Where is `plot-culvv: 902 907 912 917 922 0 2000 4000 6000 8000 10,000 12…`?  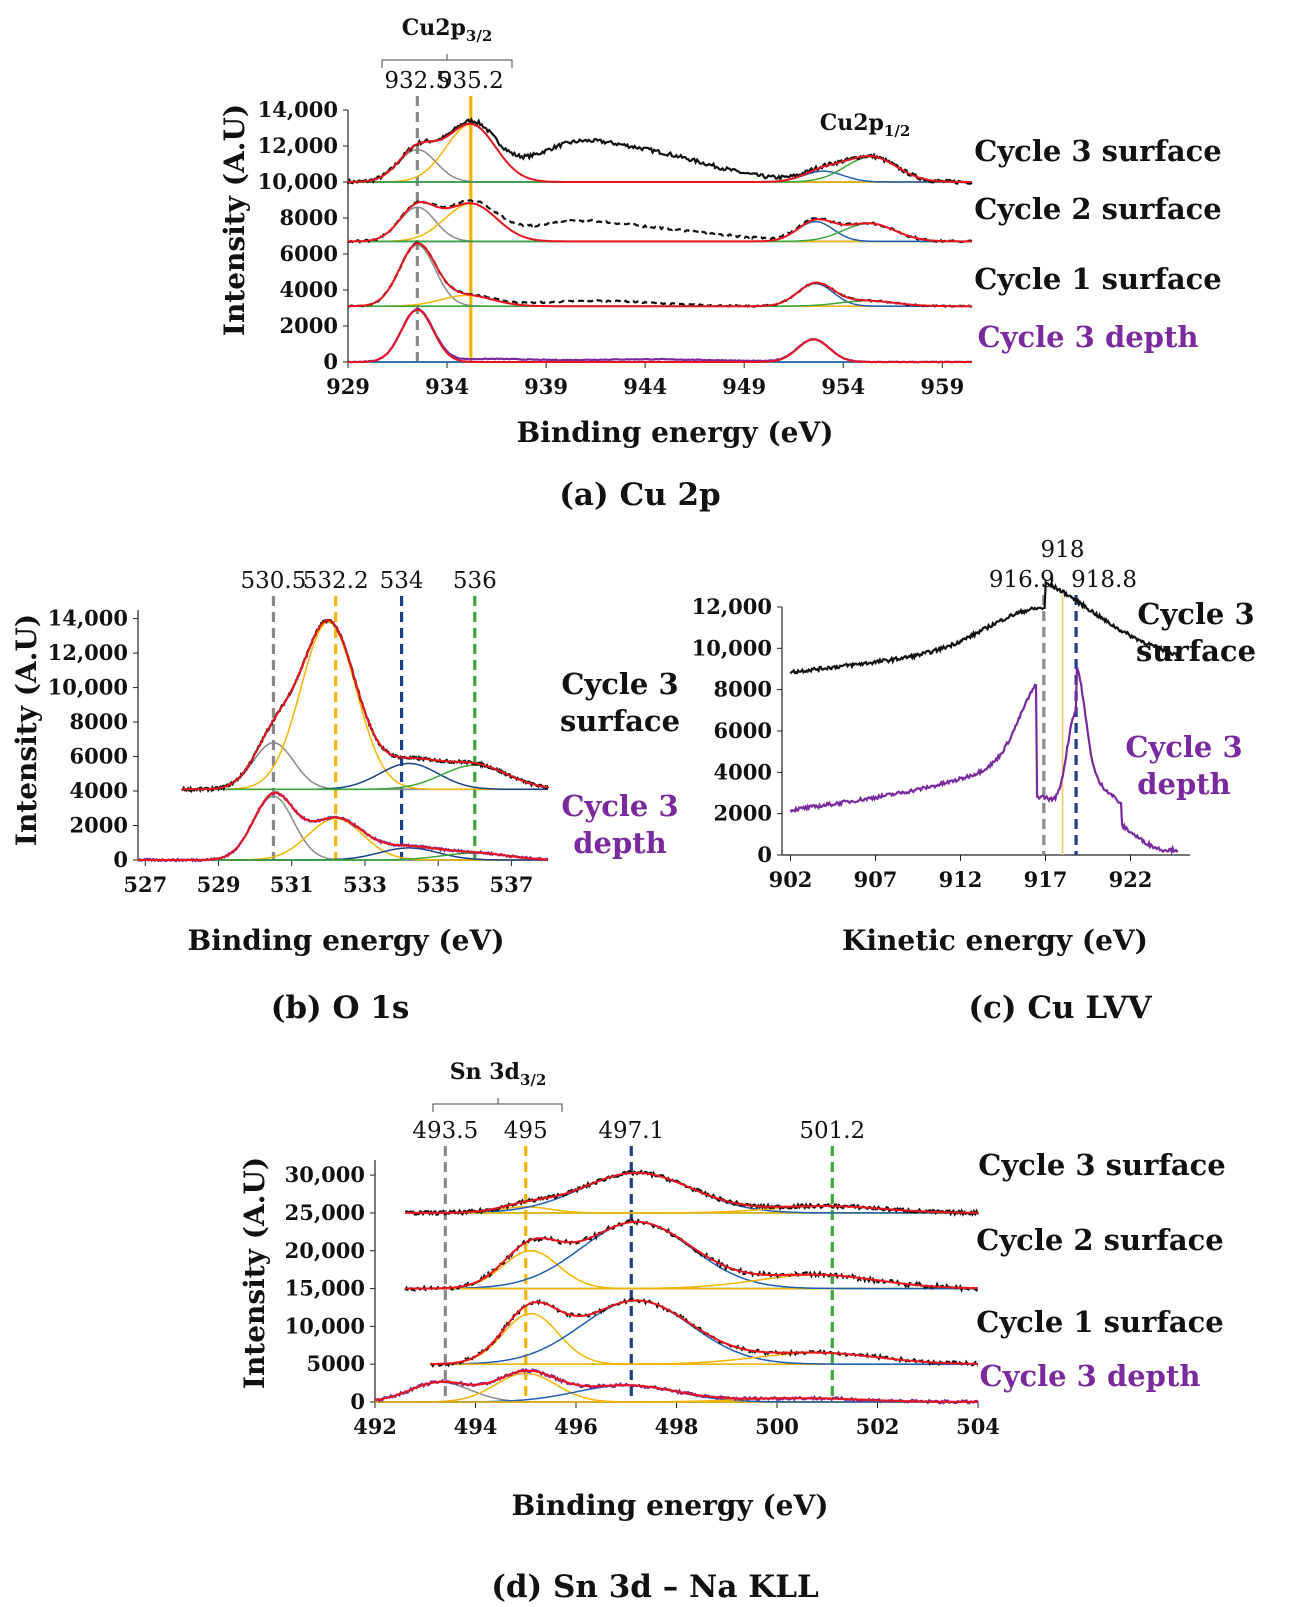 plot-culvv: 902 907 912 917 922 0 2000 4000 6000 8000 10,000 12… is located at coordinates (974, 714).